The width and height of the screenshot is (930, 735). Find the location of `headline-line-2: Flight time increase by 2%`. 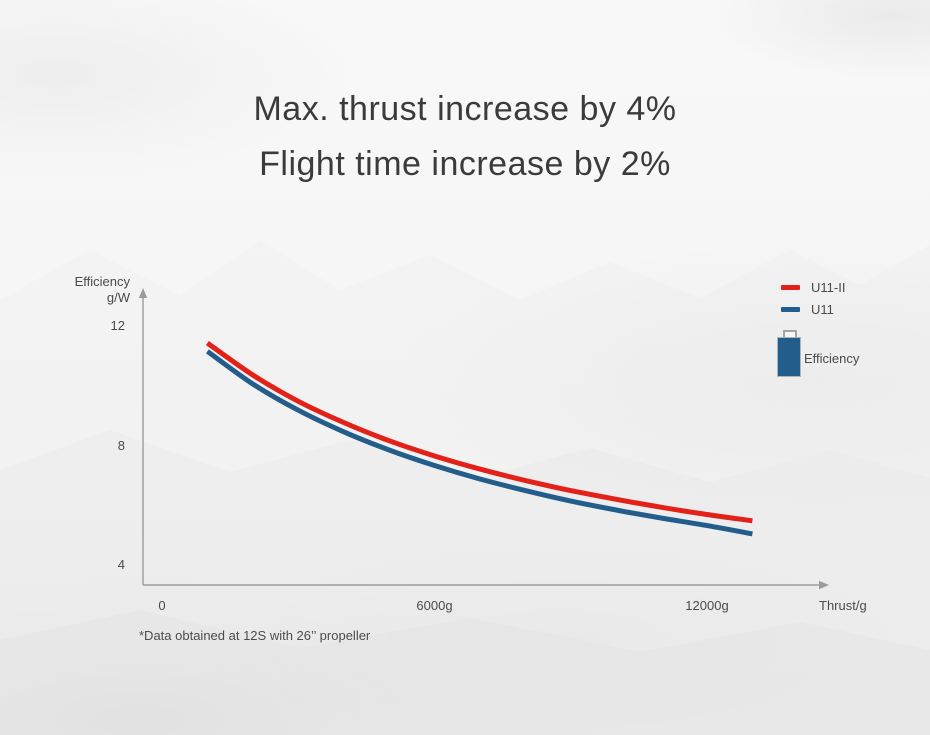

headline-line-2: Flight time increase by 2% is located at coordinates (465, 164).